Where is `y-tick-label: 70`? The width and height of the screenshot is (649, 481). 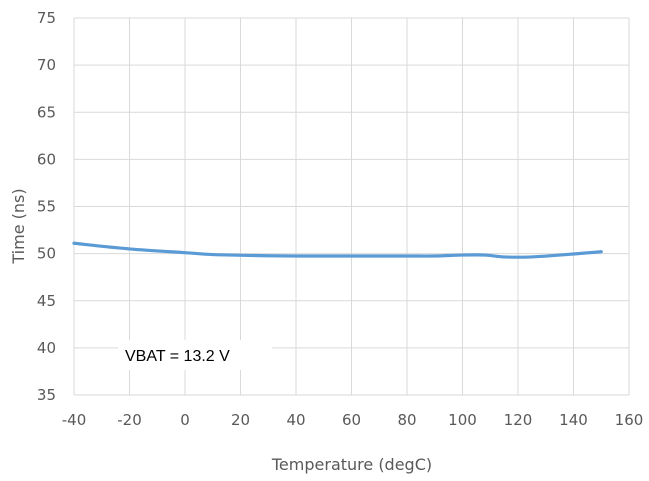 y-tick-label: 70 is located at coordinates (46, 65).